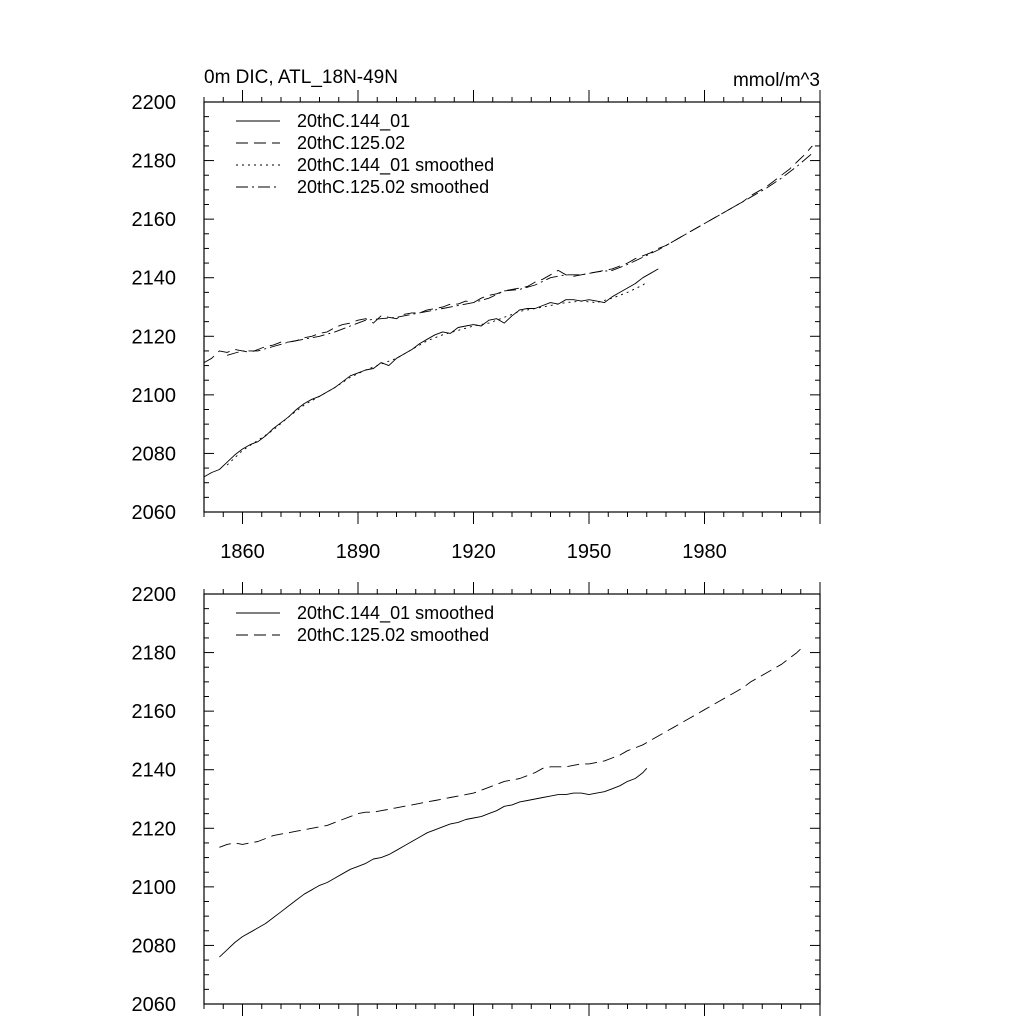 The image size is (1024, 1024). Describe the element at coordinates (395, 613) in the screenshot. I see `bottom-legend-label-1: 20thC.144_01 smoothed` at that location.